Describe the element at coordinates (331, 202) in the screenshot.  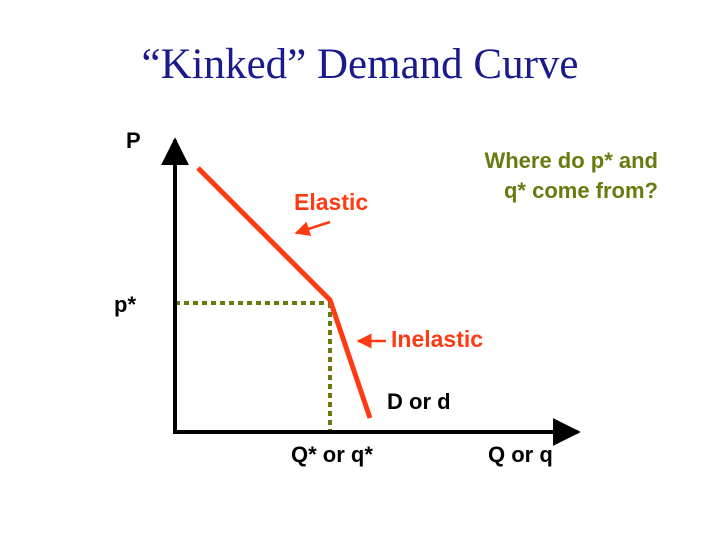
I see `elastic-label: Elastic` at that location.